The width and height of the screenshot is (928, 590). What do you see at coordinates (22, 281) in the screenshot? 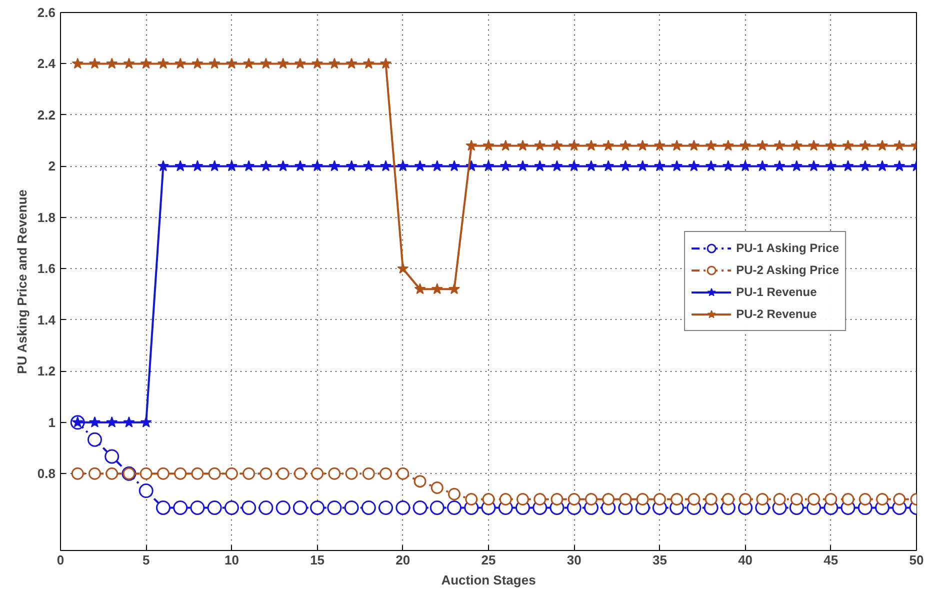
I see `y-axis-title: PU Asking Price and Revenue` at bounding box center [22, 281].